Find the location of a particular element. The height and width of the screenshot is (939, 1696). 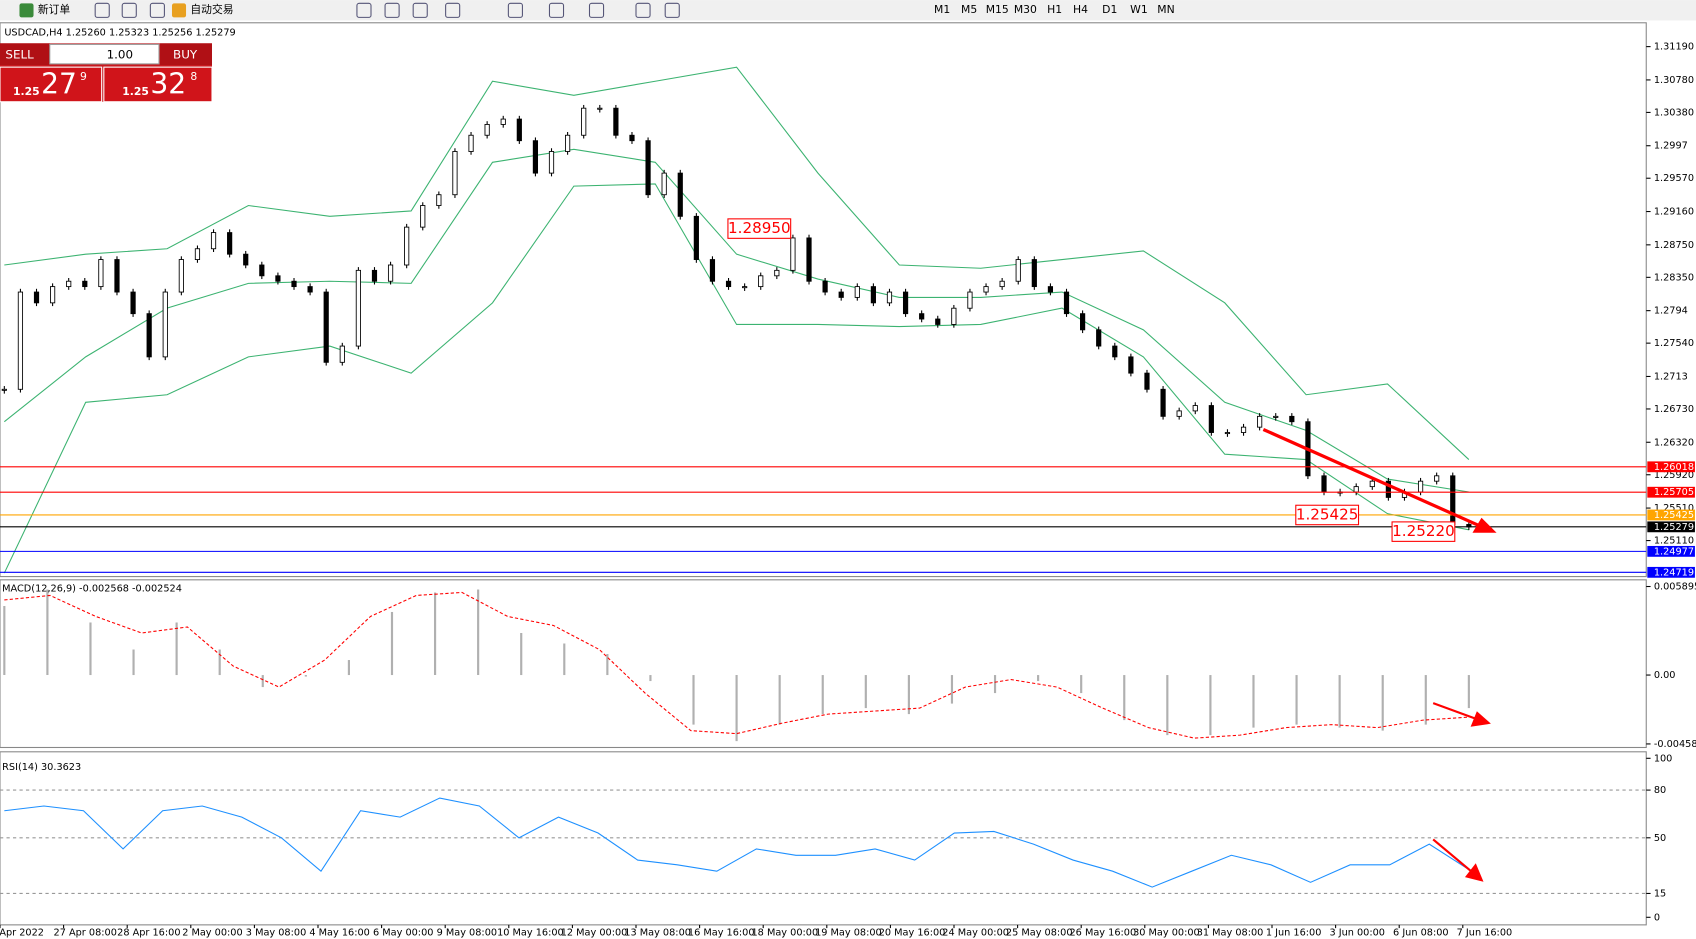

buy-label: BUY is located at coordinates (185, 55).